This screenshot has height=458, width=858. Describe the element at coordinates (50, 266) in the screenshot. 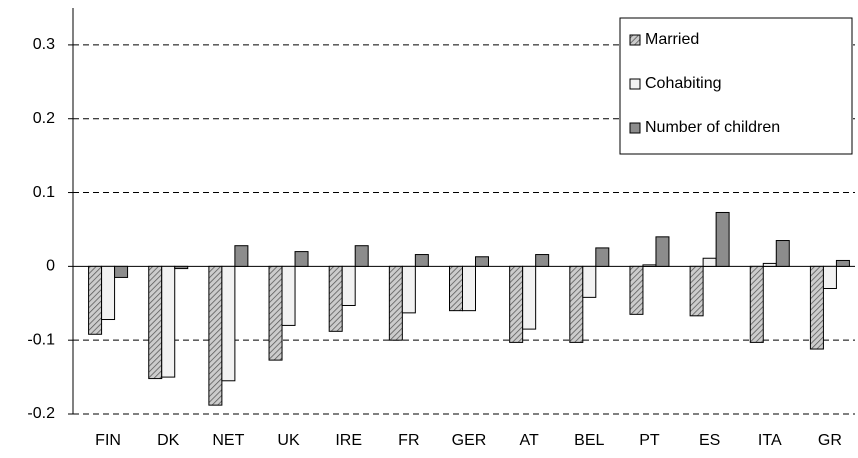

I see `y-tick-label: 0` at that location.